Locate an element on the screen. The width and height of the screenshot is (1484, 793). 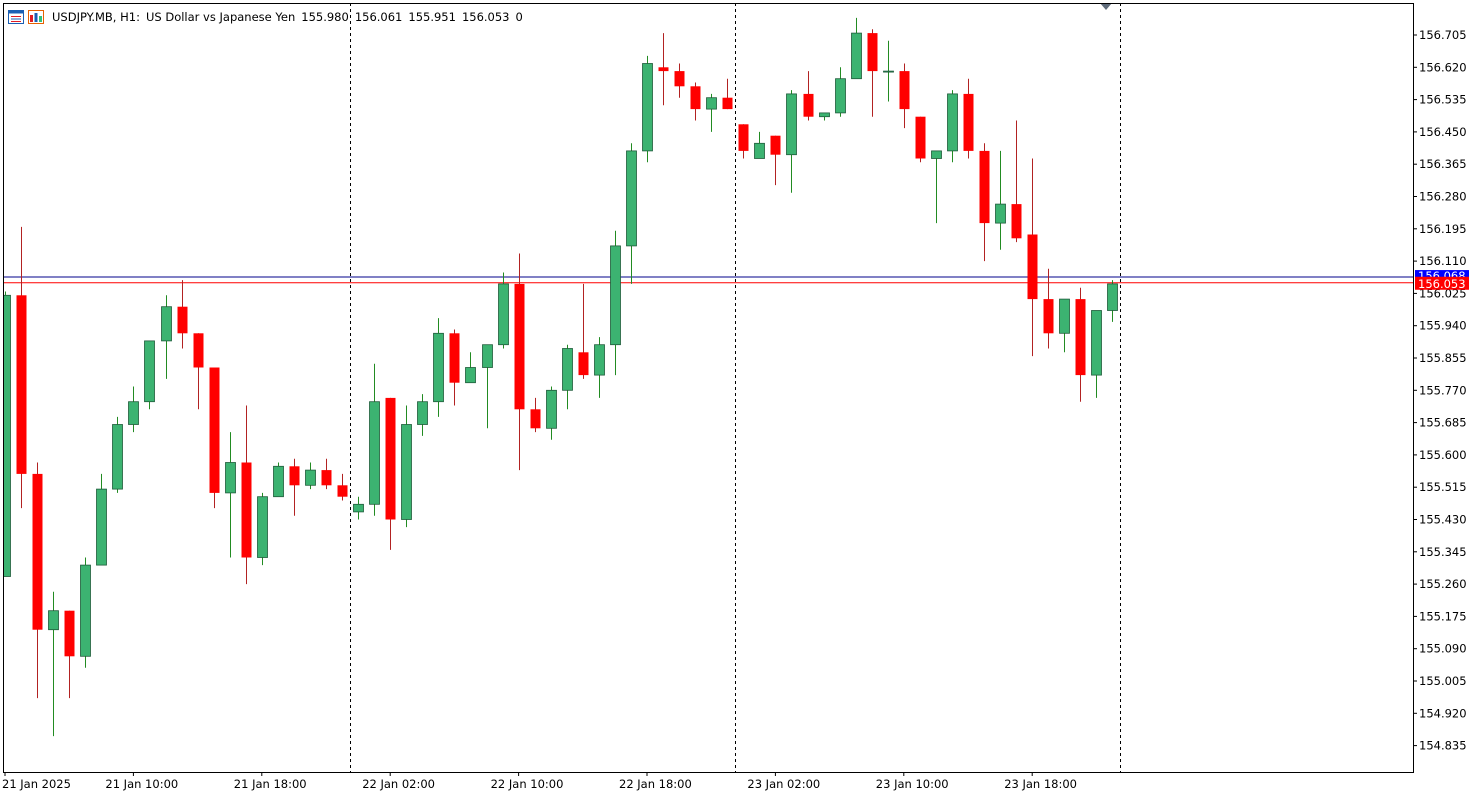
time-tick-label: 22 Jan 18:00 is located at coordinates (655, 784).